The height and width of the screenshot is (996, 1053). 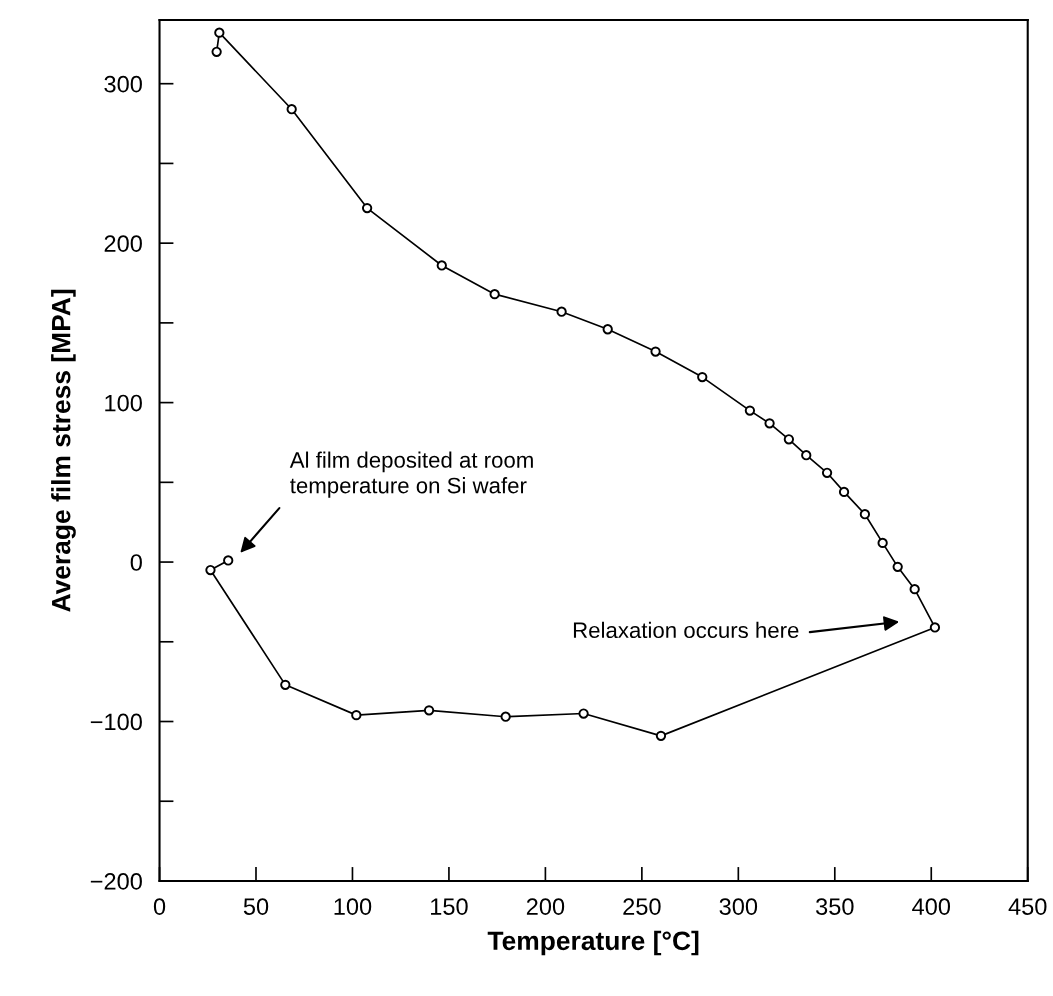 I want to click on annotation: Al film deposited at room temperature on Si wafer, so click(x=411, y=474).